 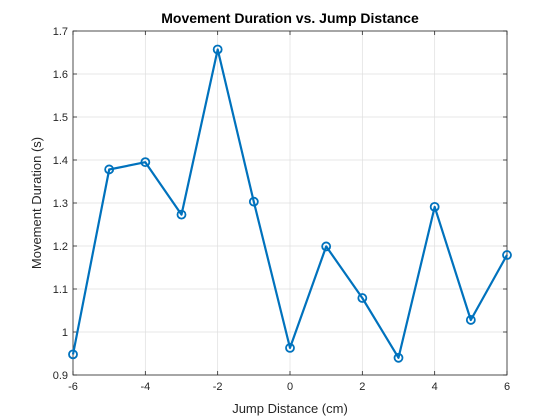 I want to click on x-tick-label: 4, so click(x=435, y=387).